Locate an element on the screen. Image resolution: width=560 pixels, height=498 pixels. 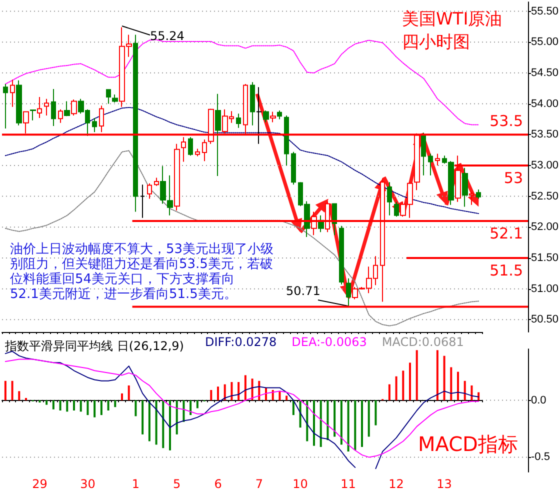
annotation: 别阻力，但关键阻力还是看向53.5美元，若破 is located at coordinates (141, 264).